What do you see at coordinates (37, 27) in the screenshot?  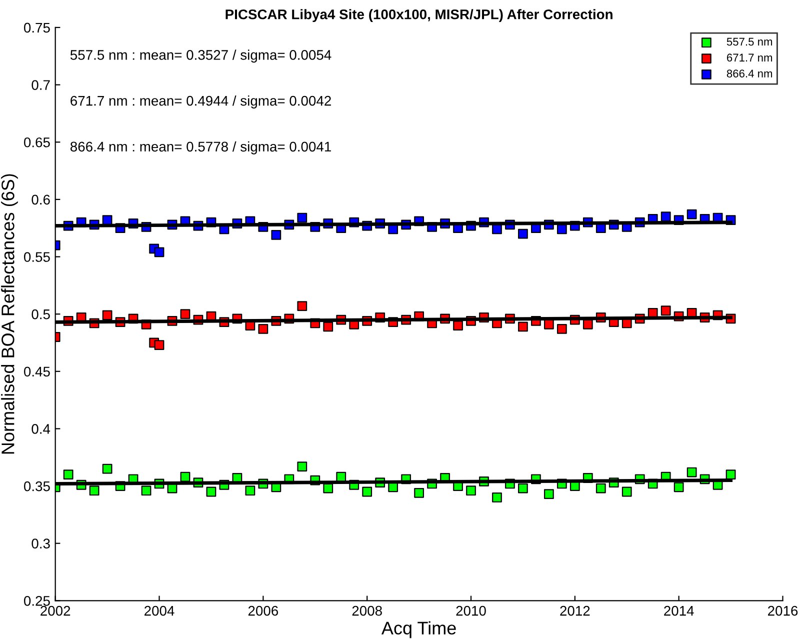 I see `y-tick-label: 0.75` at bounding box center [37, 27].